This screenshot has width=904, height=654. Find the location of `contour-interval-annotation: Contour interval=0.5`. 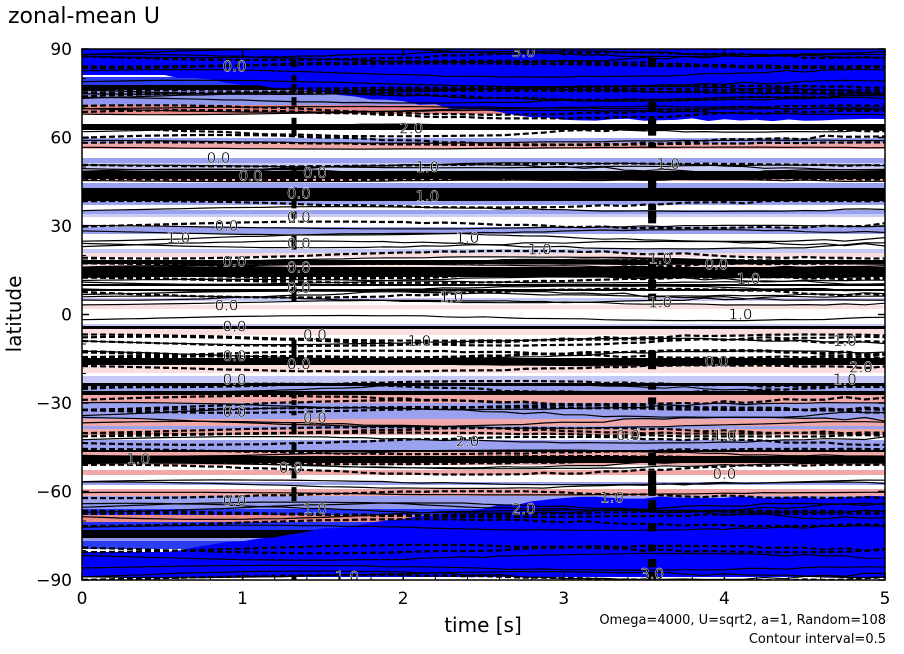

contour-interval-annotation: Contour interval=0.5 is located at coordinates (817, 639).